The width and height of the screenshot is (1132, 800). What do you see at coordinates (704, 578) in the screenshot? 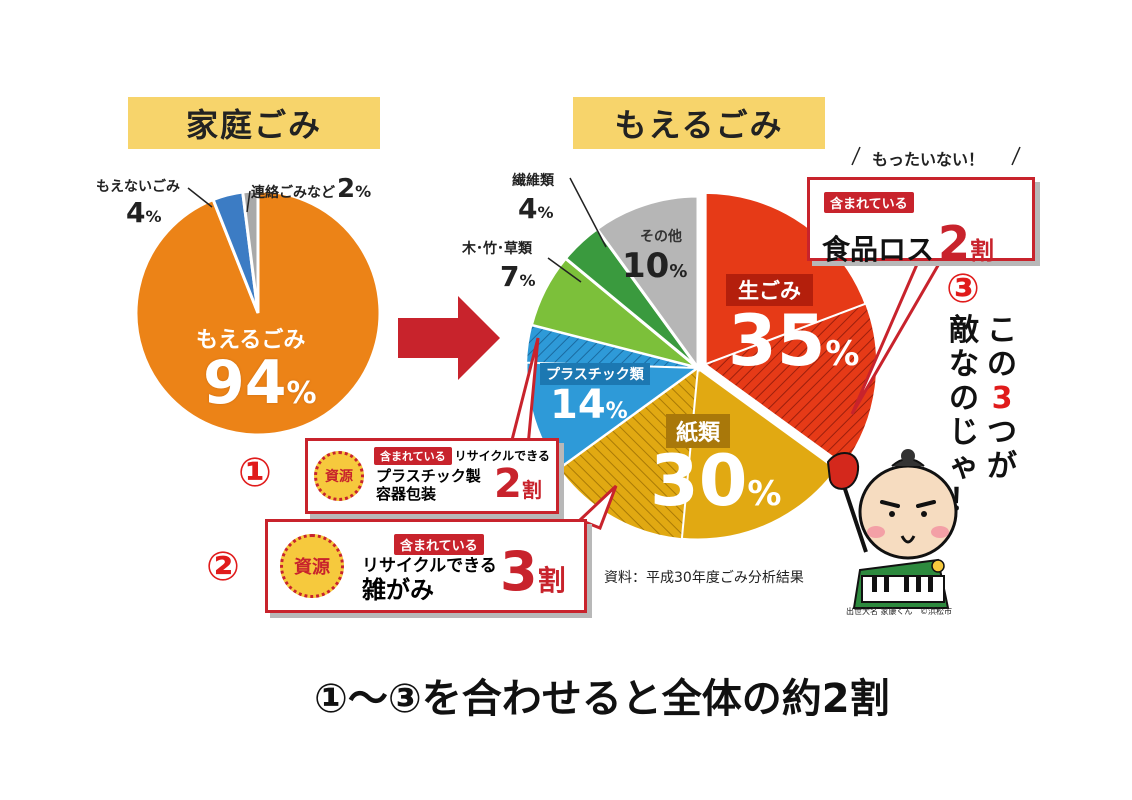
I see `source-note: 資料：平成30年度ごみ分析結果` at bounding box center [704, 578].